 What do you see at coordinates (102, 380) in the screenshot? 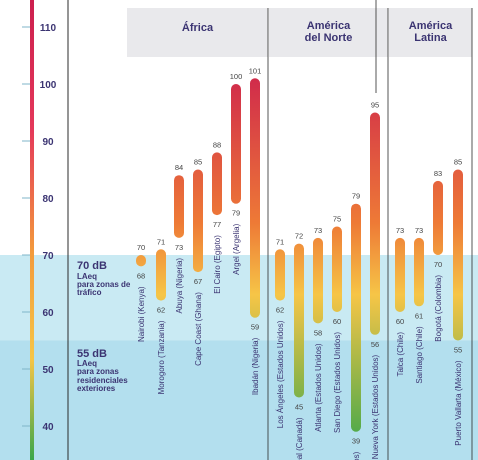
I see `band-55-note: para zonas residenciales exteriores` at bounding box center [102, 380].